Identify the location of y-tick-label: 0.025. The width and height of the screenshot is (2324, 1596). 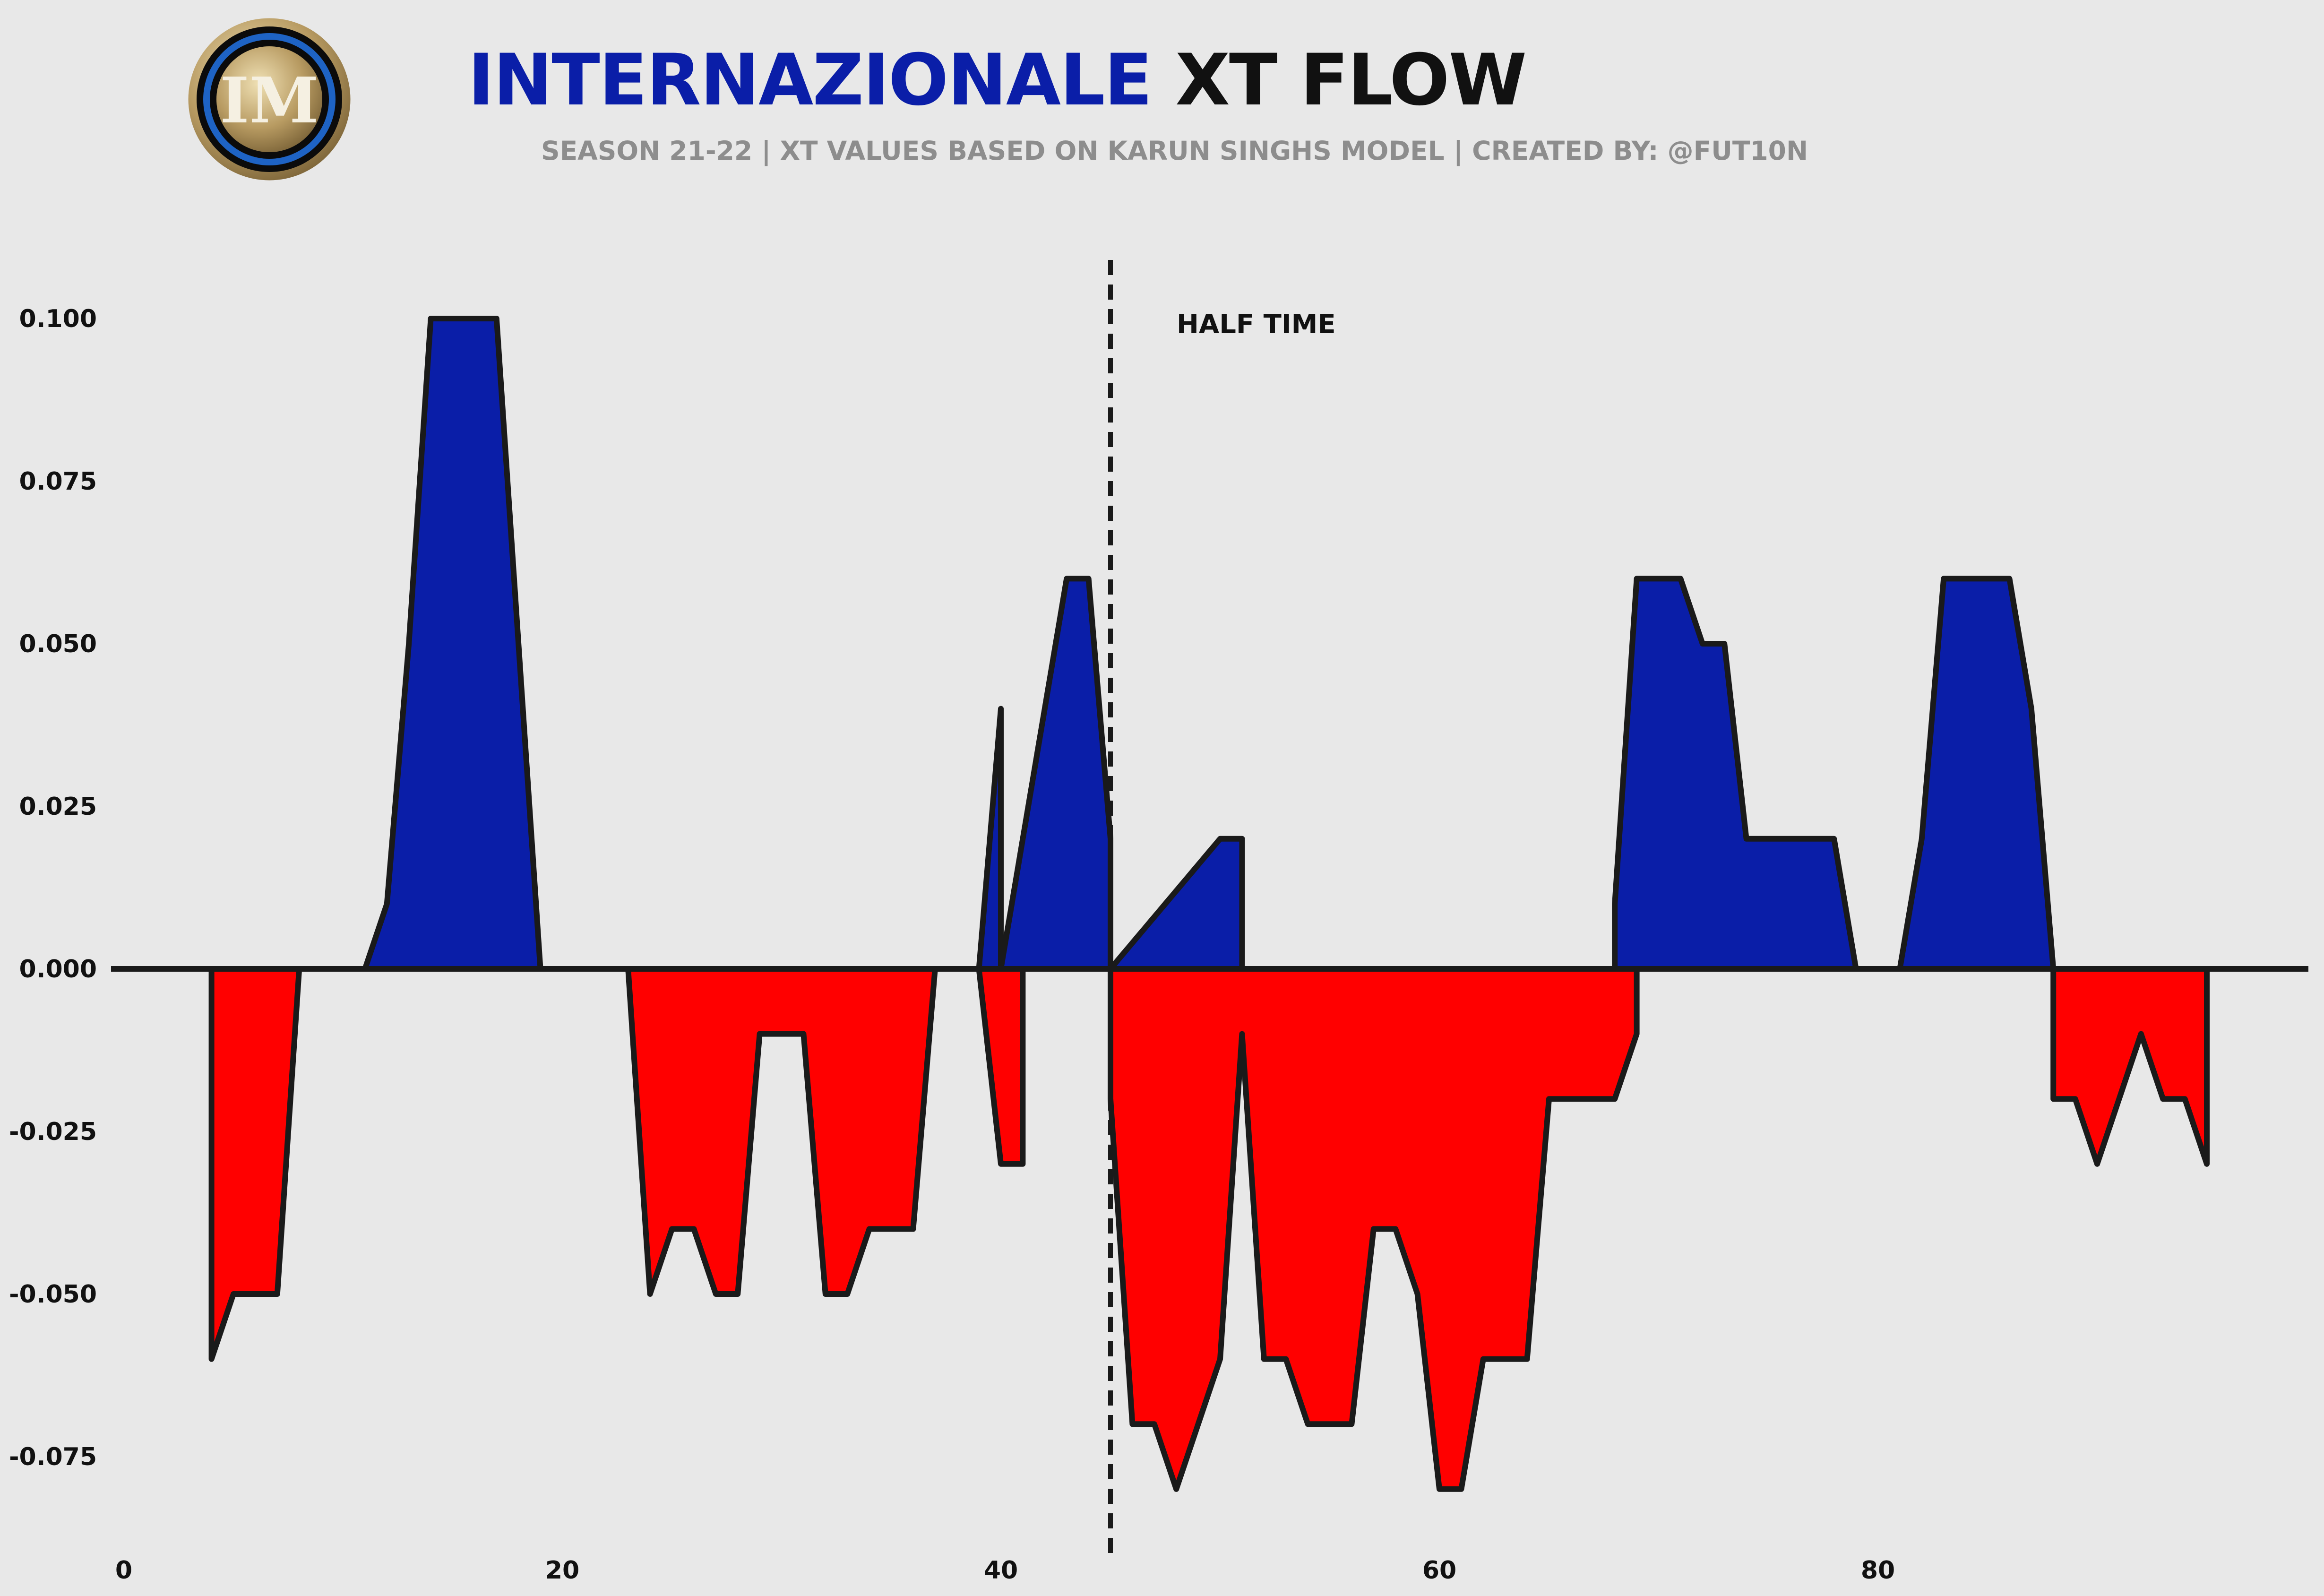
(58, 807).